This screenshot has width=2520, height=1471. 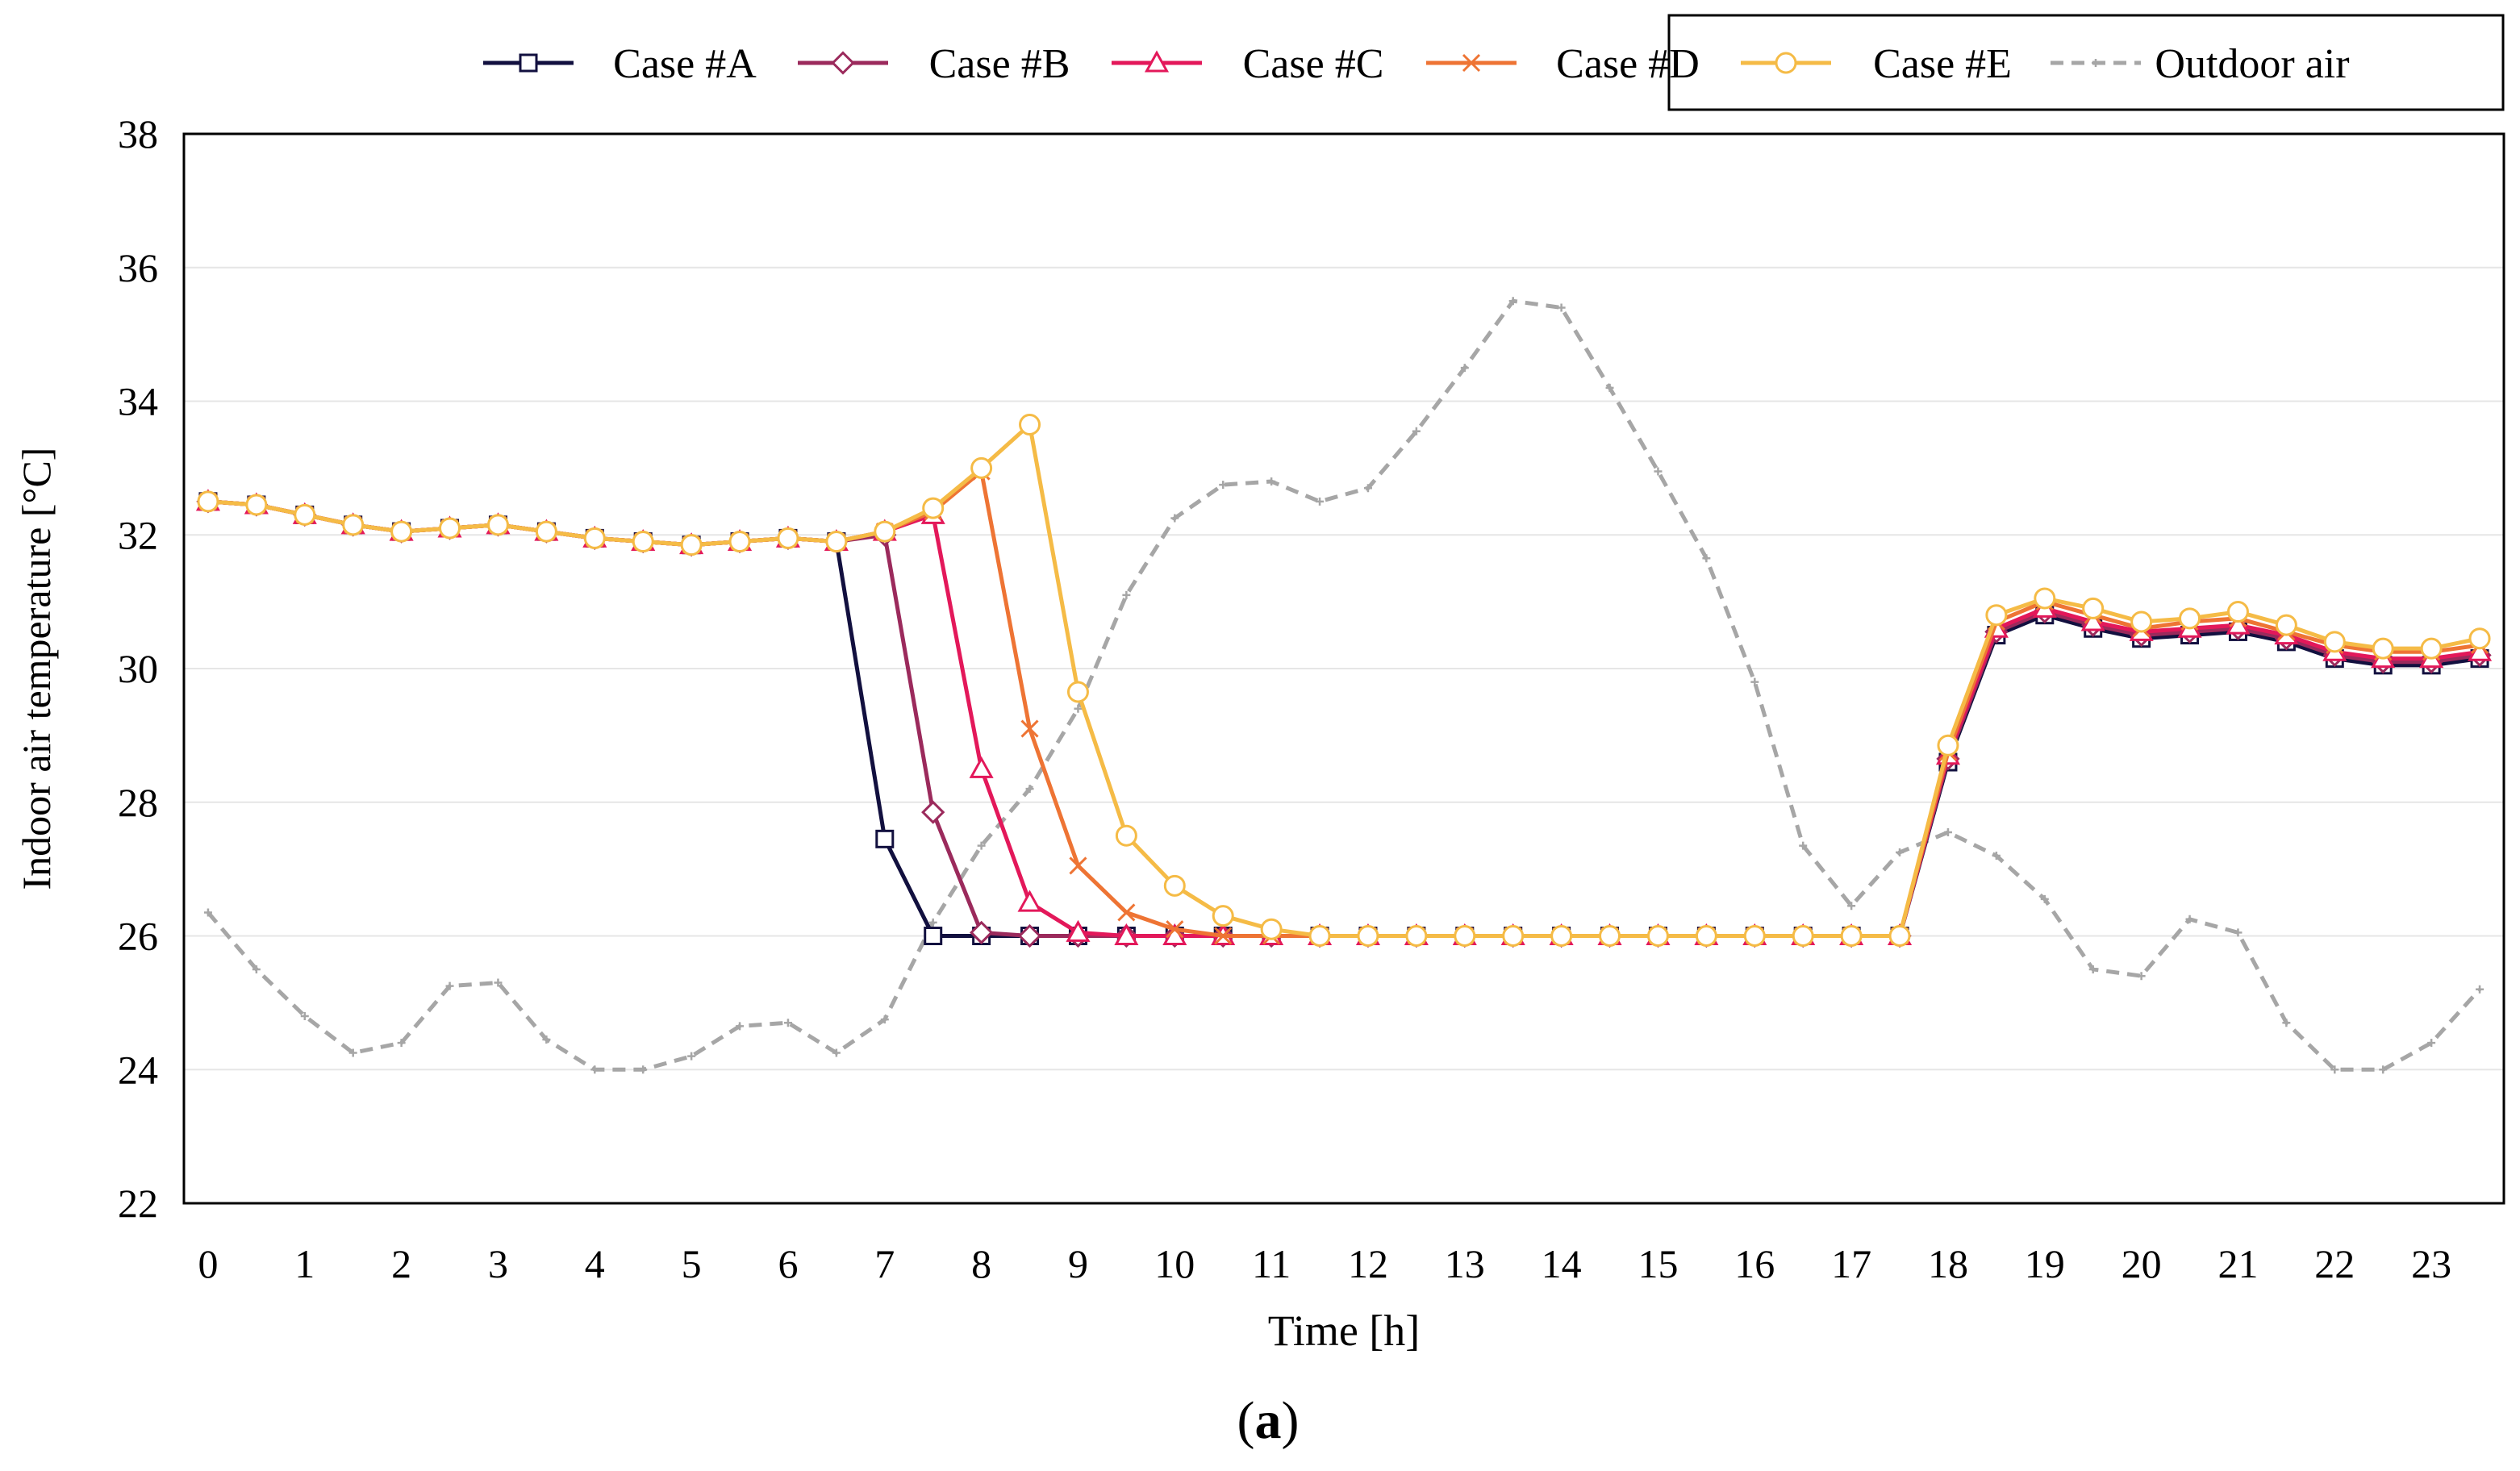 What do you see at coordinates (138, 534) in the screenshot?
I see `y-tick-label: 32` at bounding box center [138, 534].